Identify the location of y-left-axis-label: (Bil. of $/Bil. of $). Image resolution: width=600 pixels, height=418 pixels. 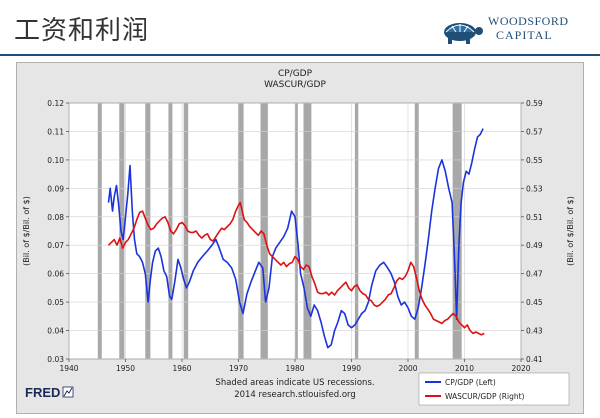
(26, 231).